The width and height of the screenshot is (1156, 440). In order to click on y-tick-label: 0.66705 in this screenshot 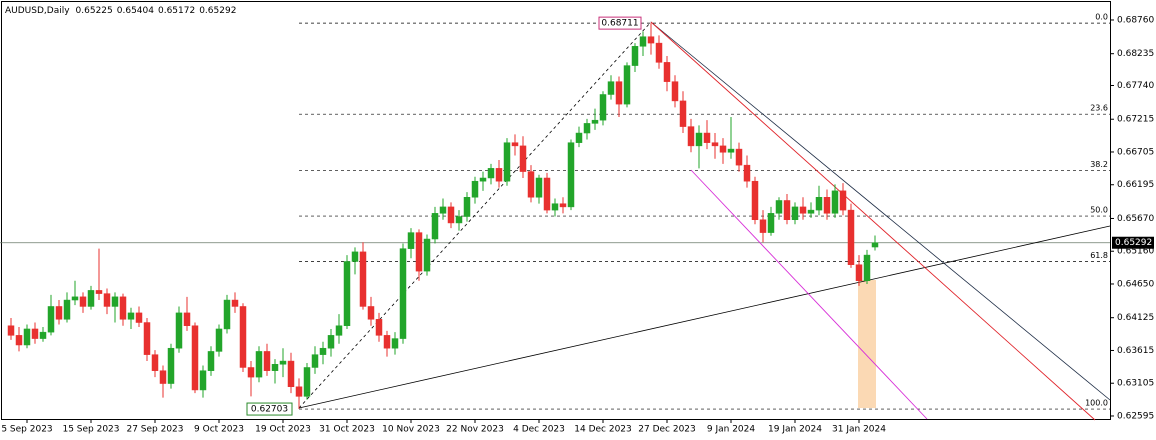, I will do `click(1135, 152)`.